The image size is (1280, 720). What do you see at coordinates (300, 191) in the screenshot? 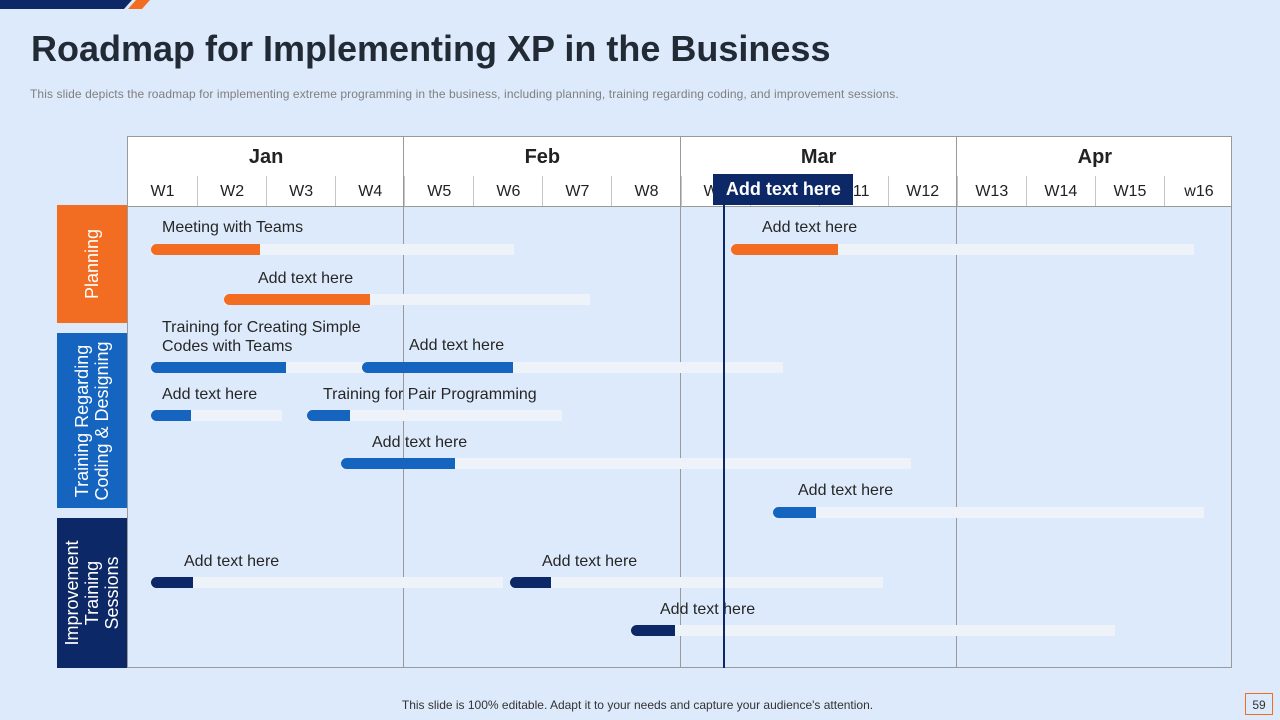
I see `week-header-w3: W3` at bounding box center [300, 191].